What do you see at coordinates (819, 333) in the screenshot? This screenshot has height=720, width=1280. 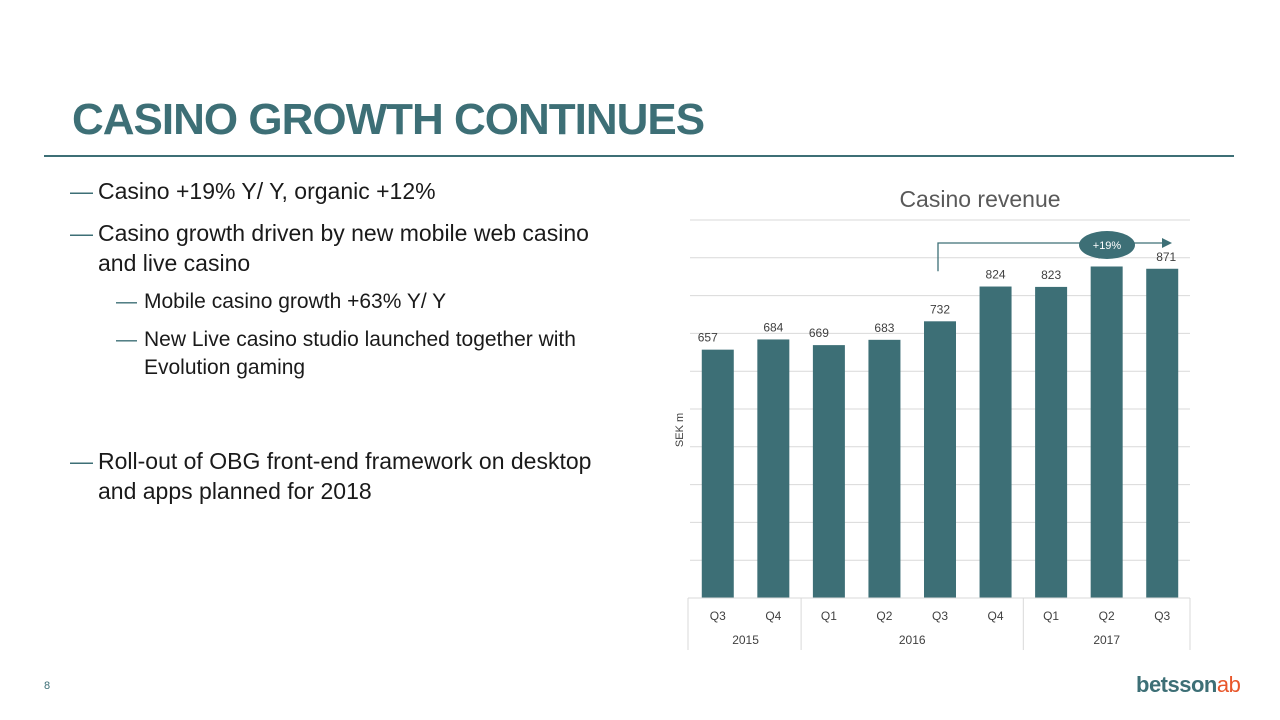 I see `bar-value-label: 669` at bounding box center [819, 333].